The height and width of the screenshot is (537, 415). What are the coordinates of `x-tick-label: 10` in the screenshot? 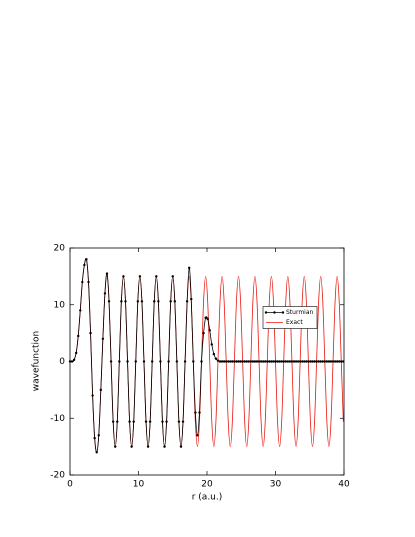 It's located at (139, 485).